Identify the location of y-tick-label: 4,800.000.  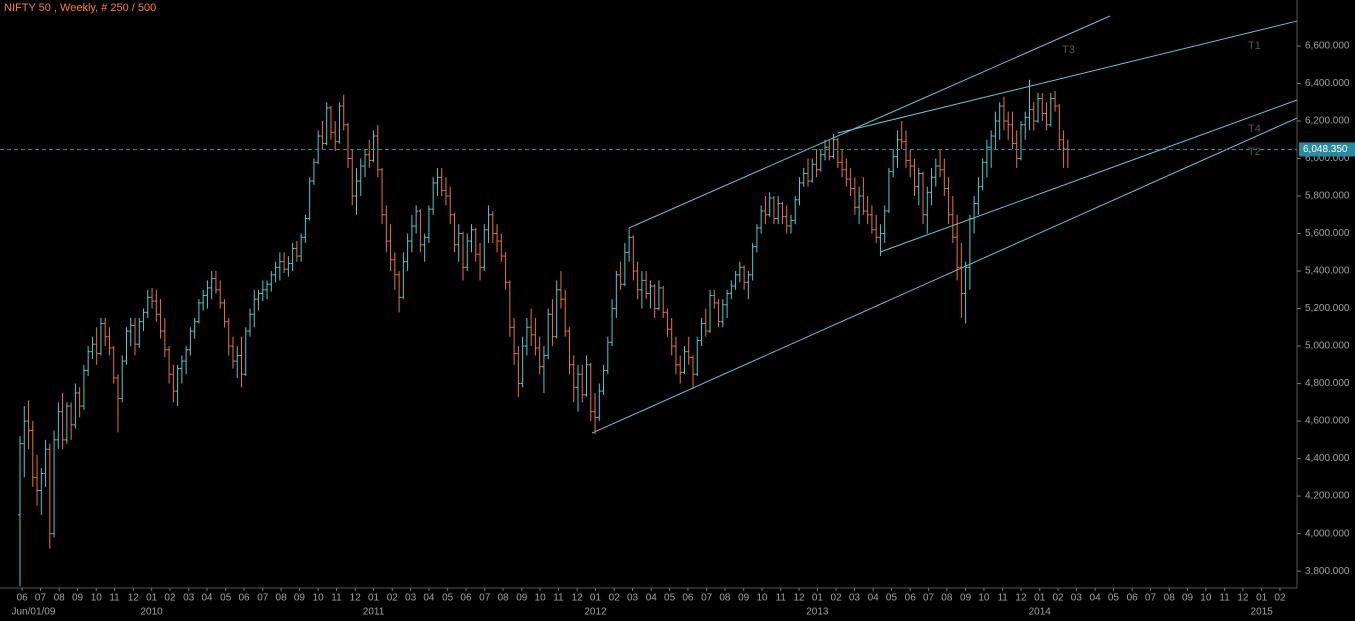
(1327, 383).